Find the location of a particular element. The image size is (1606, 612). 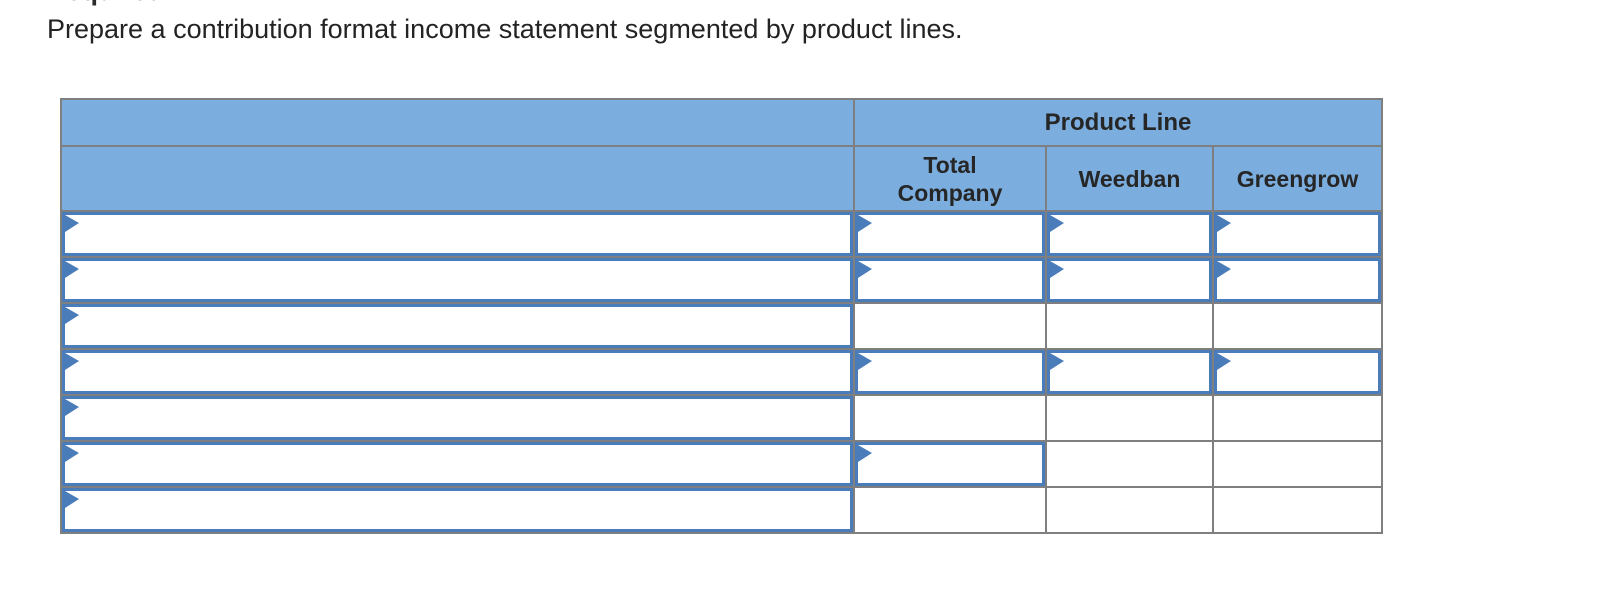

column-header-label: Weedban is located at coordinates (1129, 178).